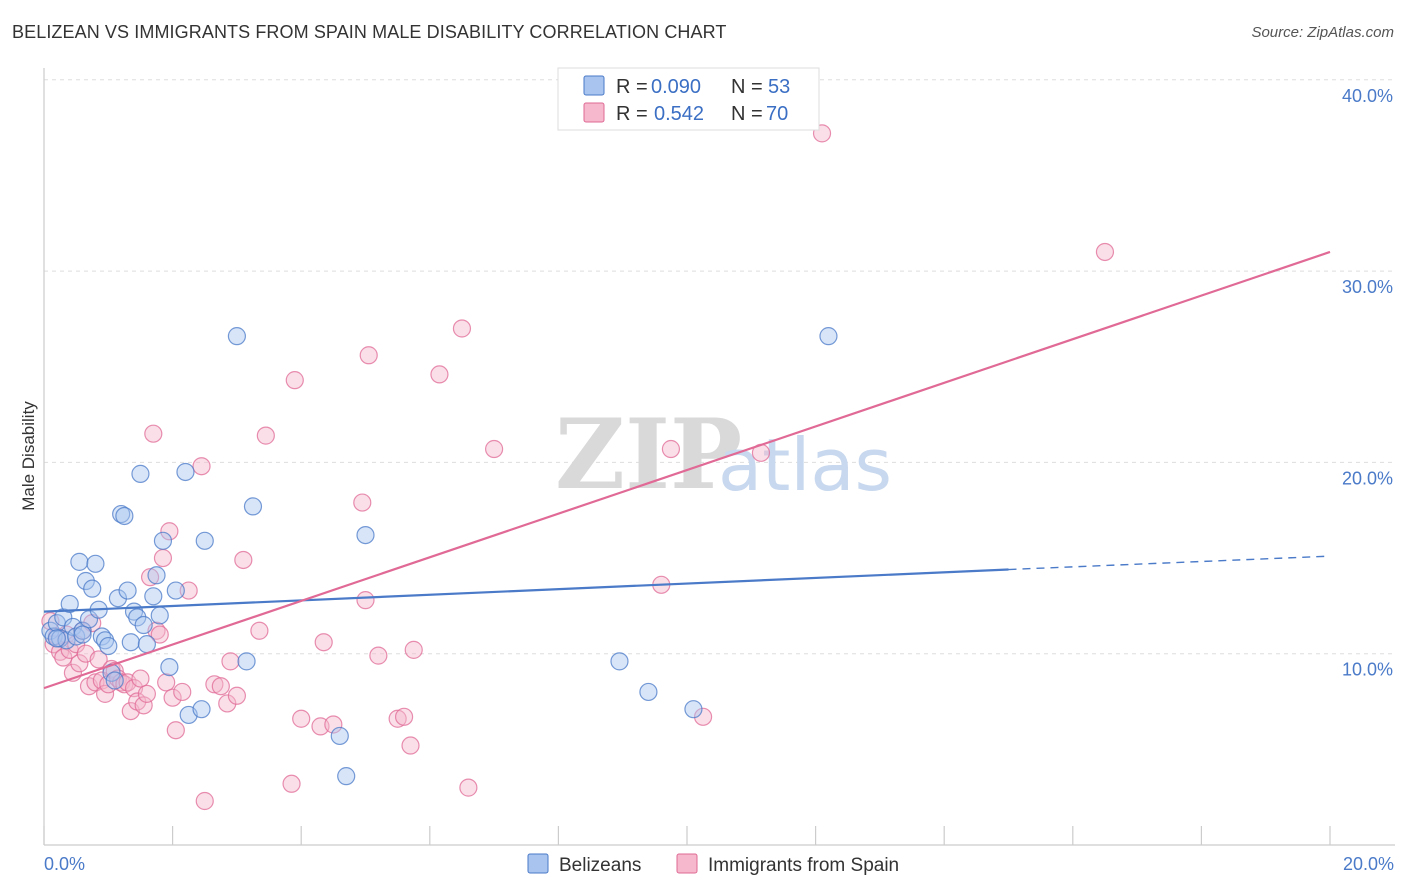 Image resolution: width=1406 pixels, height=892 pixels. What do you see at coordinates (1368, 864) in the screenshot?
I see `x-tick-label-max: 20.0%` at bounding box center [1368, 864].